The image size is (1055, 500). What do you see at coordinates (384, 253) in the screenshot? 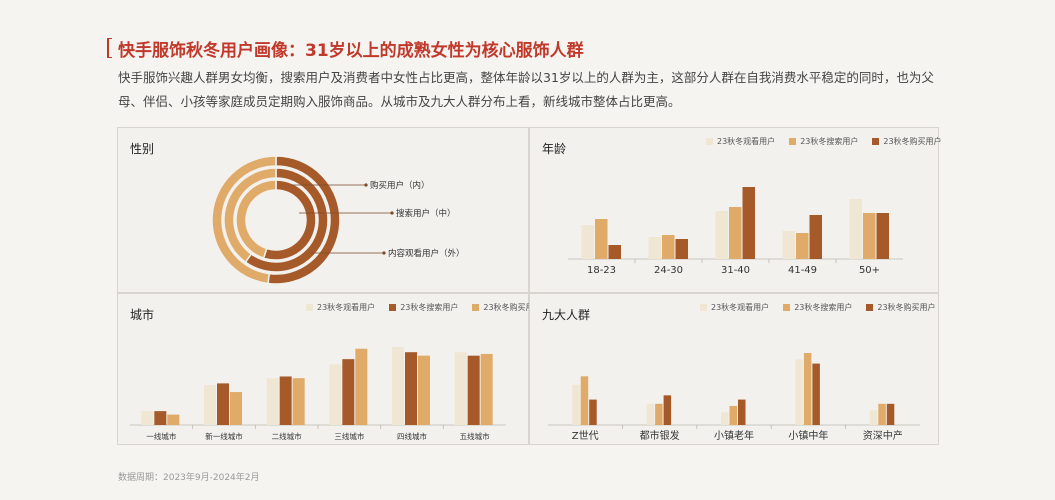
I see `annotation-marker` at bounding box center [384, 253].